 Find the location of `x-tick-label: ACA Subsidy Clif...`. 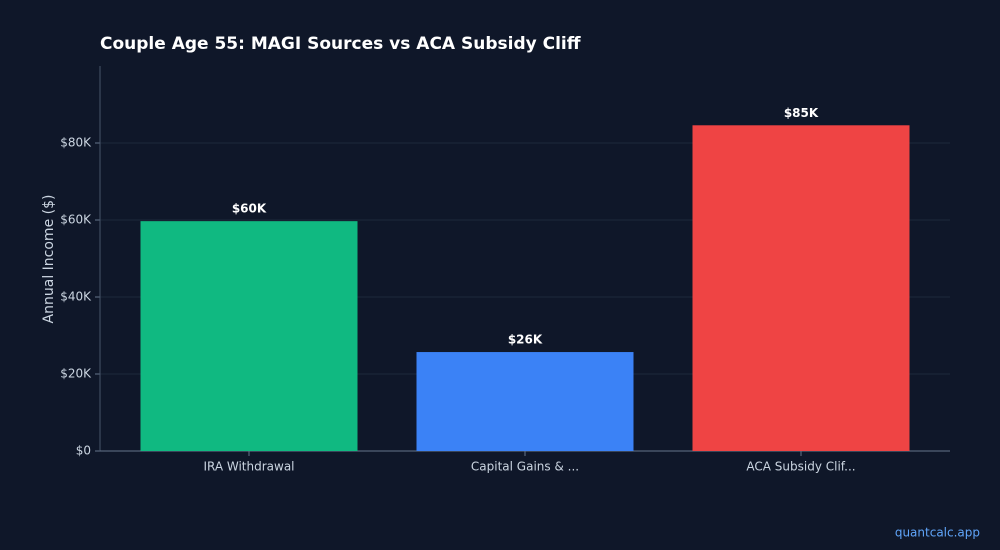

x-tick-label: ACA Subsidy Clif... is located at coordinates (800, 467).